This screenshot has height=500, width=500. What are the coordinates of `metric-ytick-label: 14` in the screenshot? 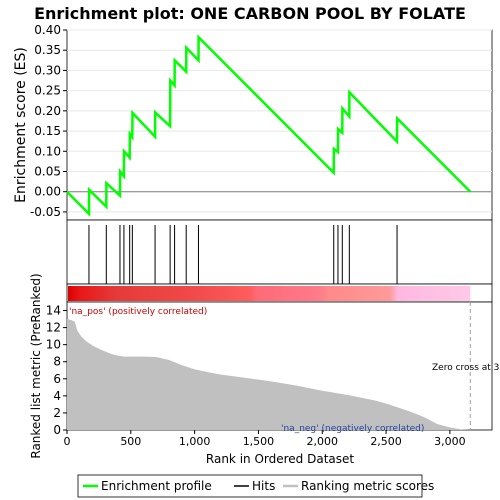 It's located at (53, 311).